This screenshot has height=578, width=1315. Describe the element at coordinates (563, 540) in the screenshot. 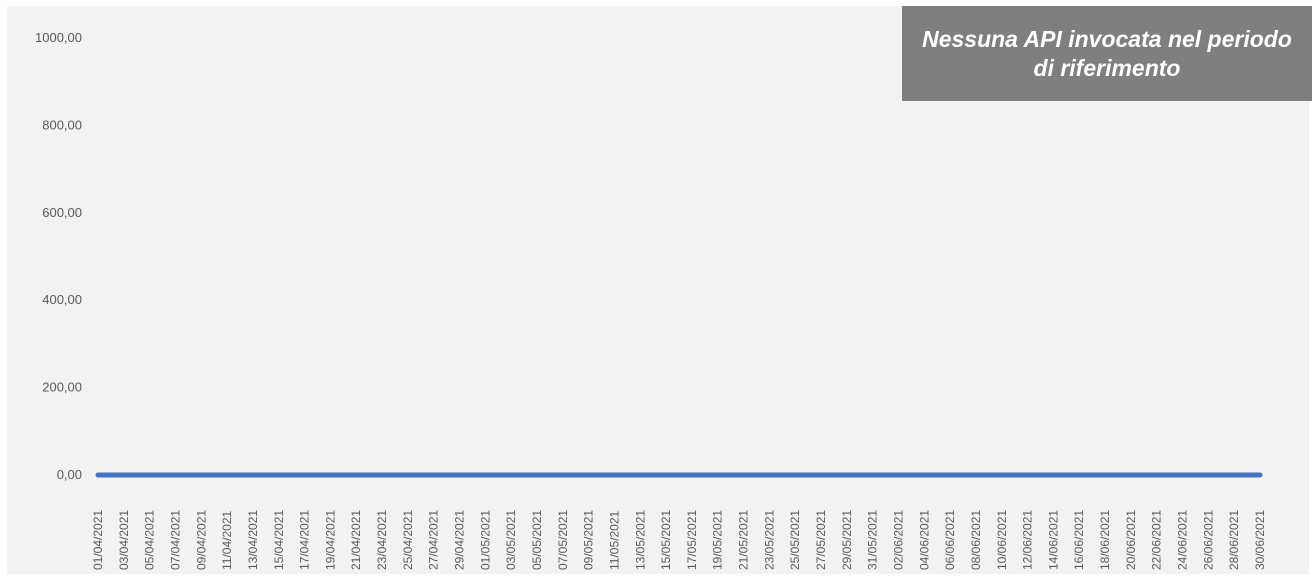

I see `x-tick-label: 07/05/2021` at that location.